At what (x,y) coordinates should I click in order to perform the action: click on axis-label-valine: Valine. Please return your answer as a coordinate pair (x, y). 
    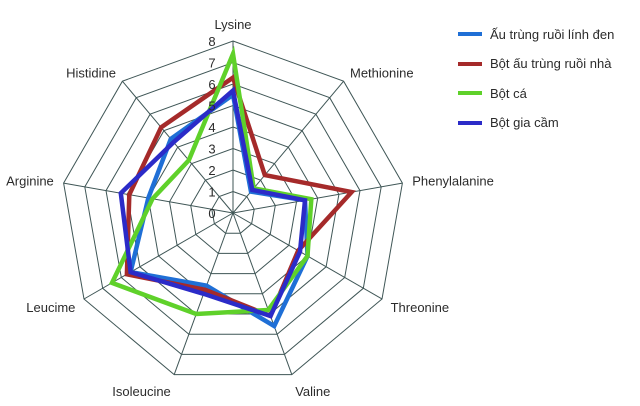
    Looking at the image, I should click on (312, 391).